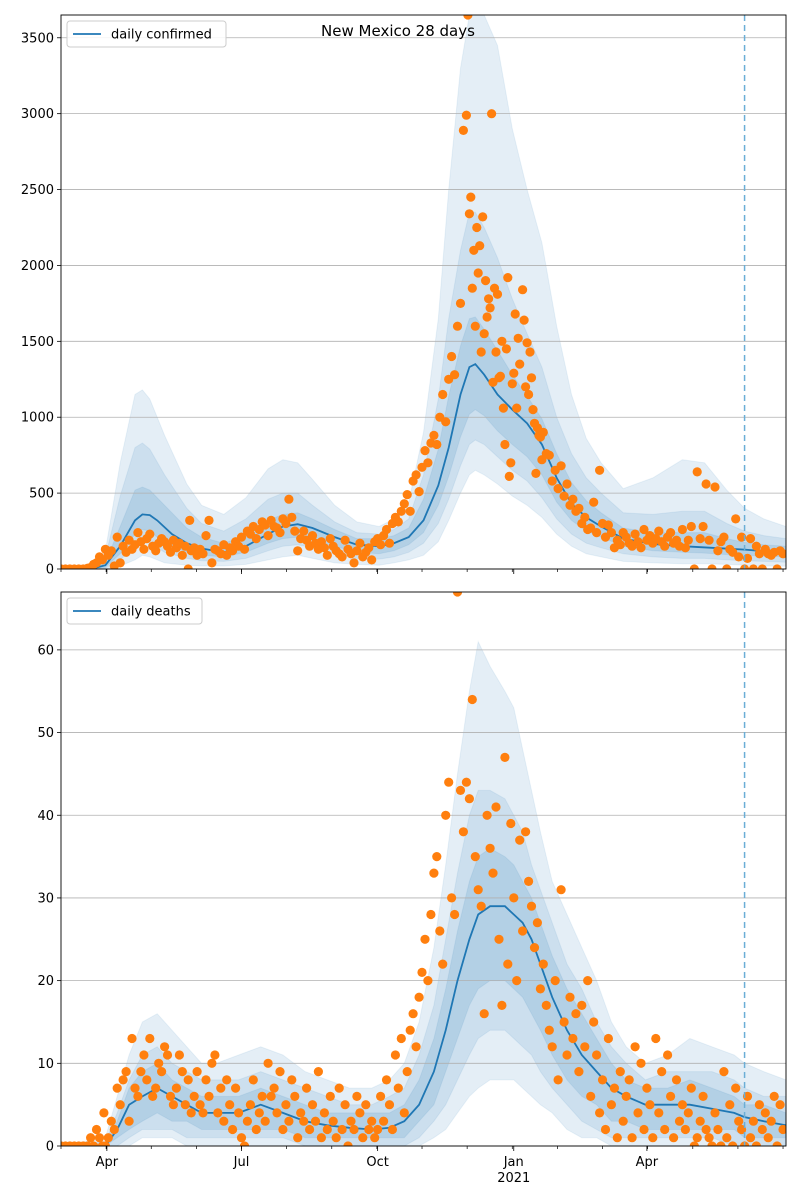  What do you see at coordinates (161, 35) in the screenshot?
I see `legend-label-confirmed: daily confirmed` at bounding box center [161, 35].